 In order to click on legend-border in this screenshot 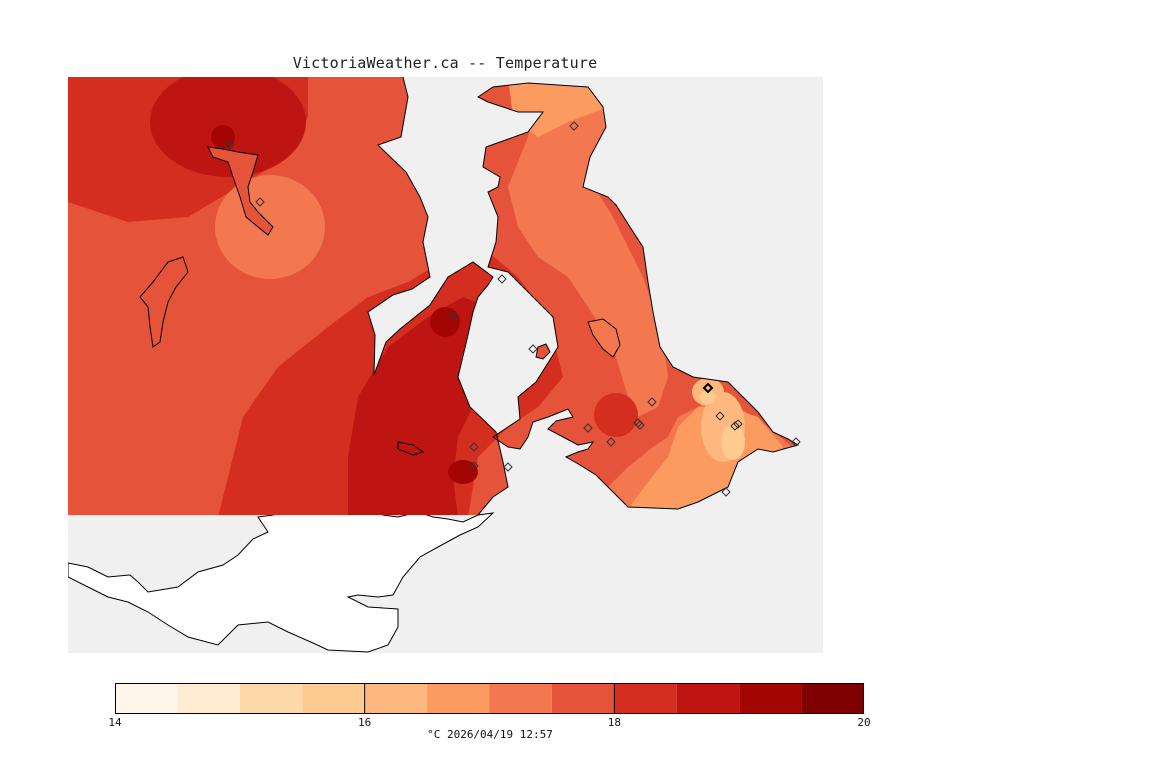, I will do `click(489, 698)`.